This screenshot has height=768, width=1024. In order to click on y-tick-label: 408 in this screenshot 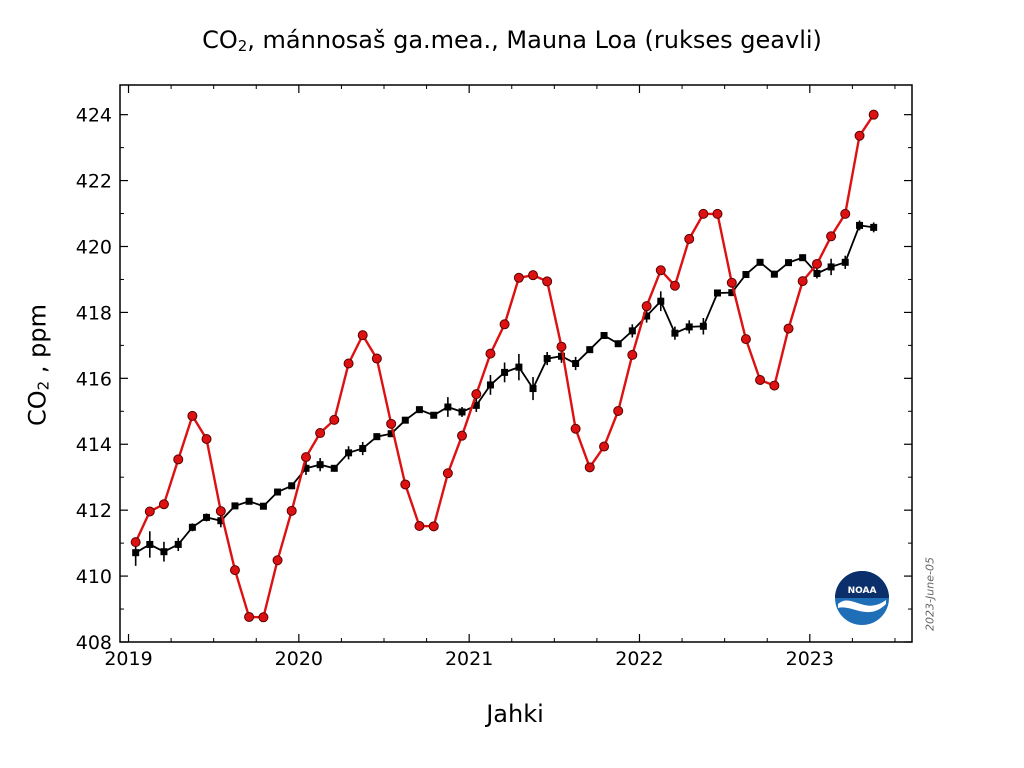, I will do `click(94, 643)`.